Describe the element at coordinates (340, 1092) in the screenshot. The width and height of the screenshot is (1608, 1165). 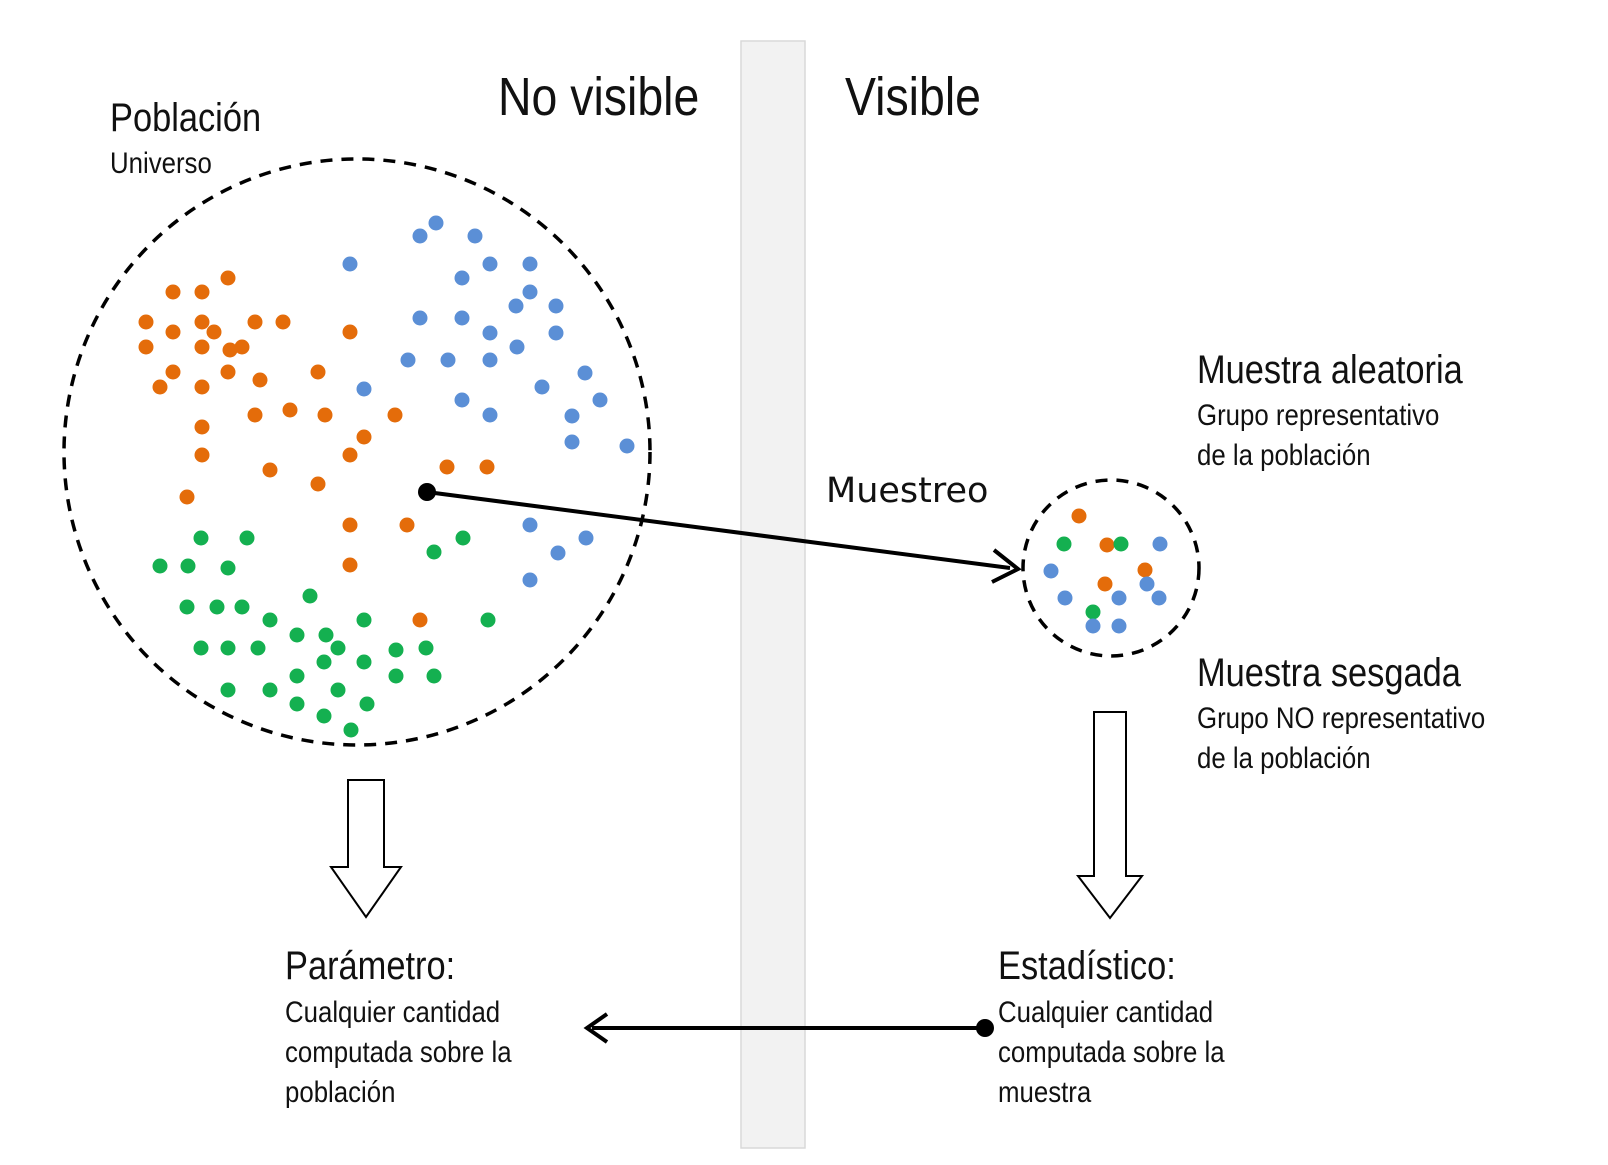
I see `parameter-line3: población` at that location.